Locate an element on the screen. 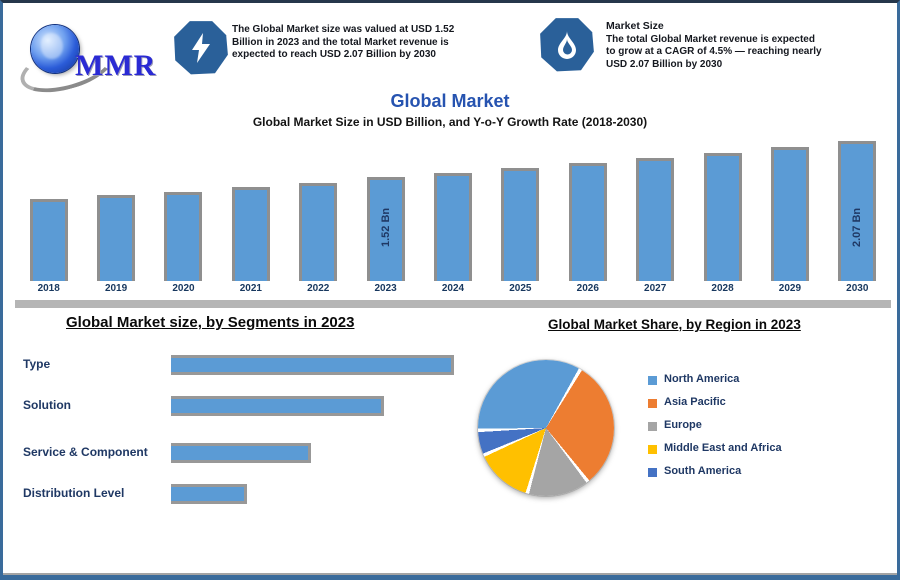 Image resolution: width=900 pixels, height=580 pixels. globe-icon is located at coordinates (55, 49).